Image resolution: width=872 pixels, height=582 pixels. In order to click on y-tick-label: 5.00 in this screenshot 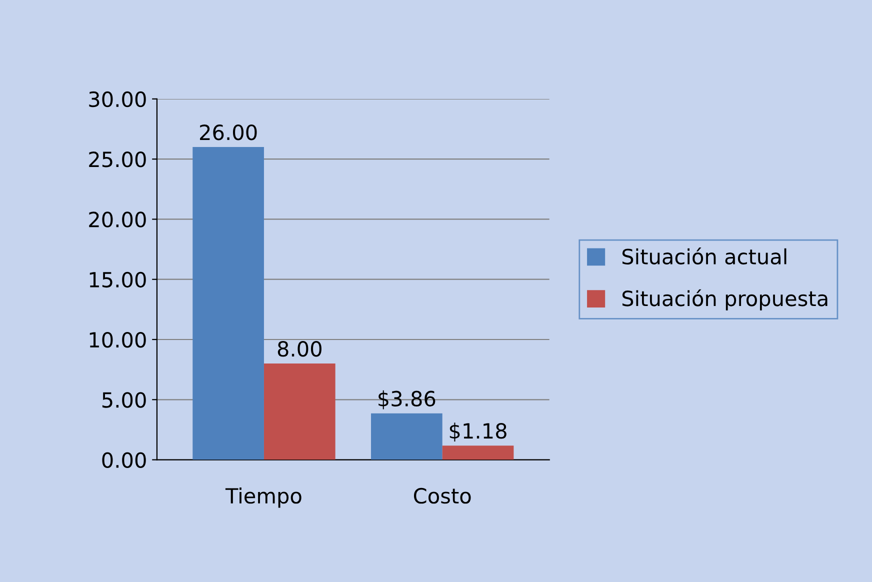, I will do `click(124, 400)`.